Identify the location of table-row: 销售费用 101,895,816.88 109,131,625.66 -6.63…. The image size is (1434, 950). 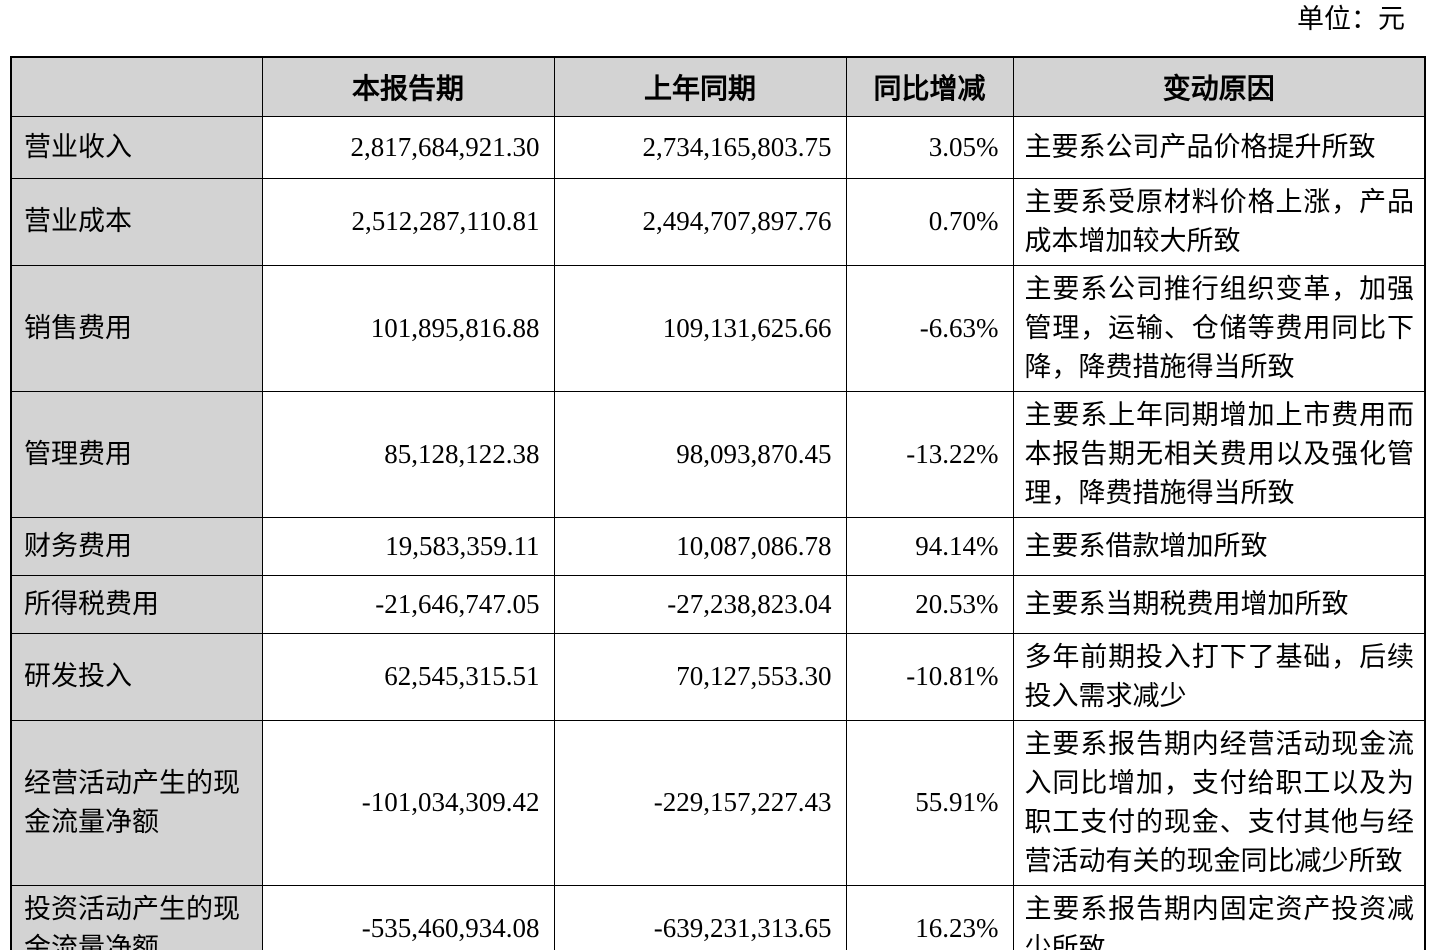
(718, 328).